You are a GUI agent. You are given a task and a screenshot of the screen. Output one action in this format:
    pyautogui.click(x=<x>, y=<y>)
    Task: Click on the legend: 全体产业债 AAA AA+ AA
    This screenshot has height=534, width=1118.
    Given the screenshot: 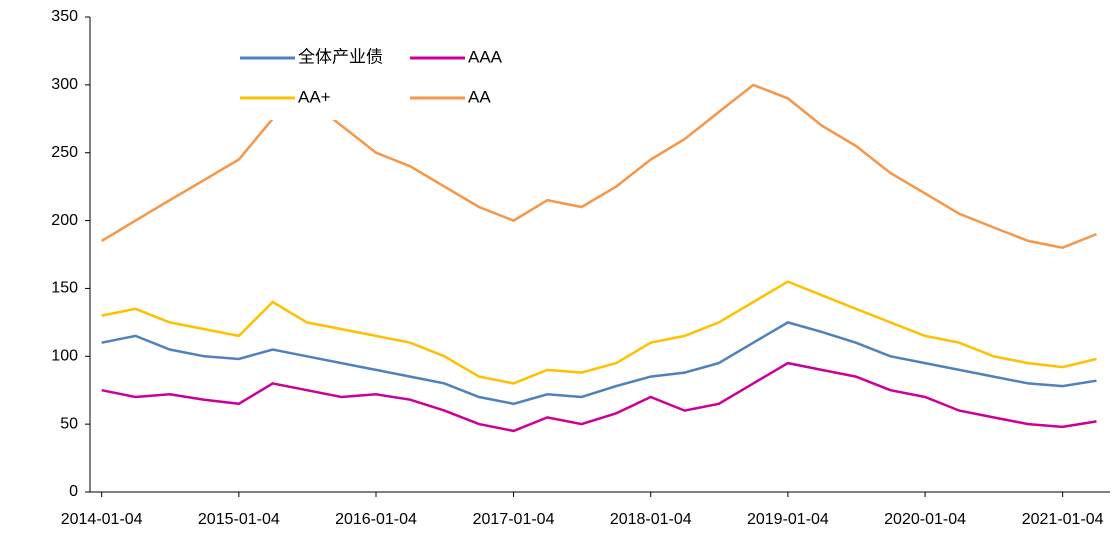 What is the action you would take?
    pyautogui.click(x=405, y=79)
    